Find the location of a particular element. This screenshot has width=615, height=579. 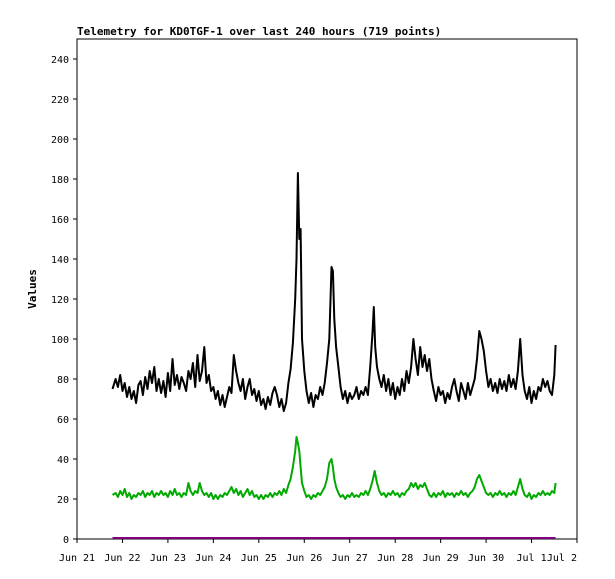

x-tick-label: Jul 2 is located at coordinates (562, 558).